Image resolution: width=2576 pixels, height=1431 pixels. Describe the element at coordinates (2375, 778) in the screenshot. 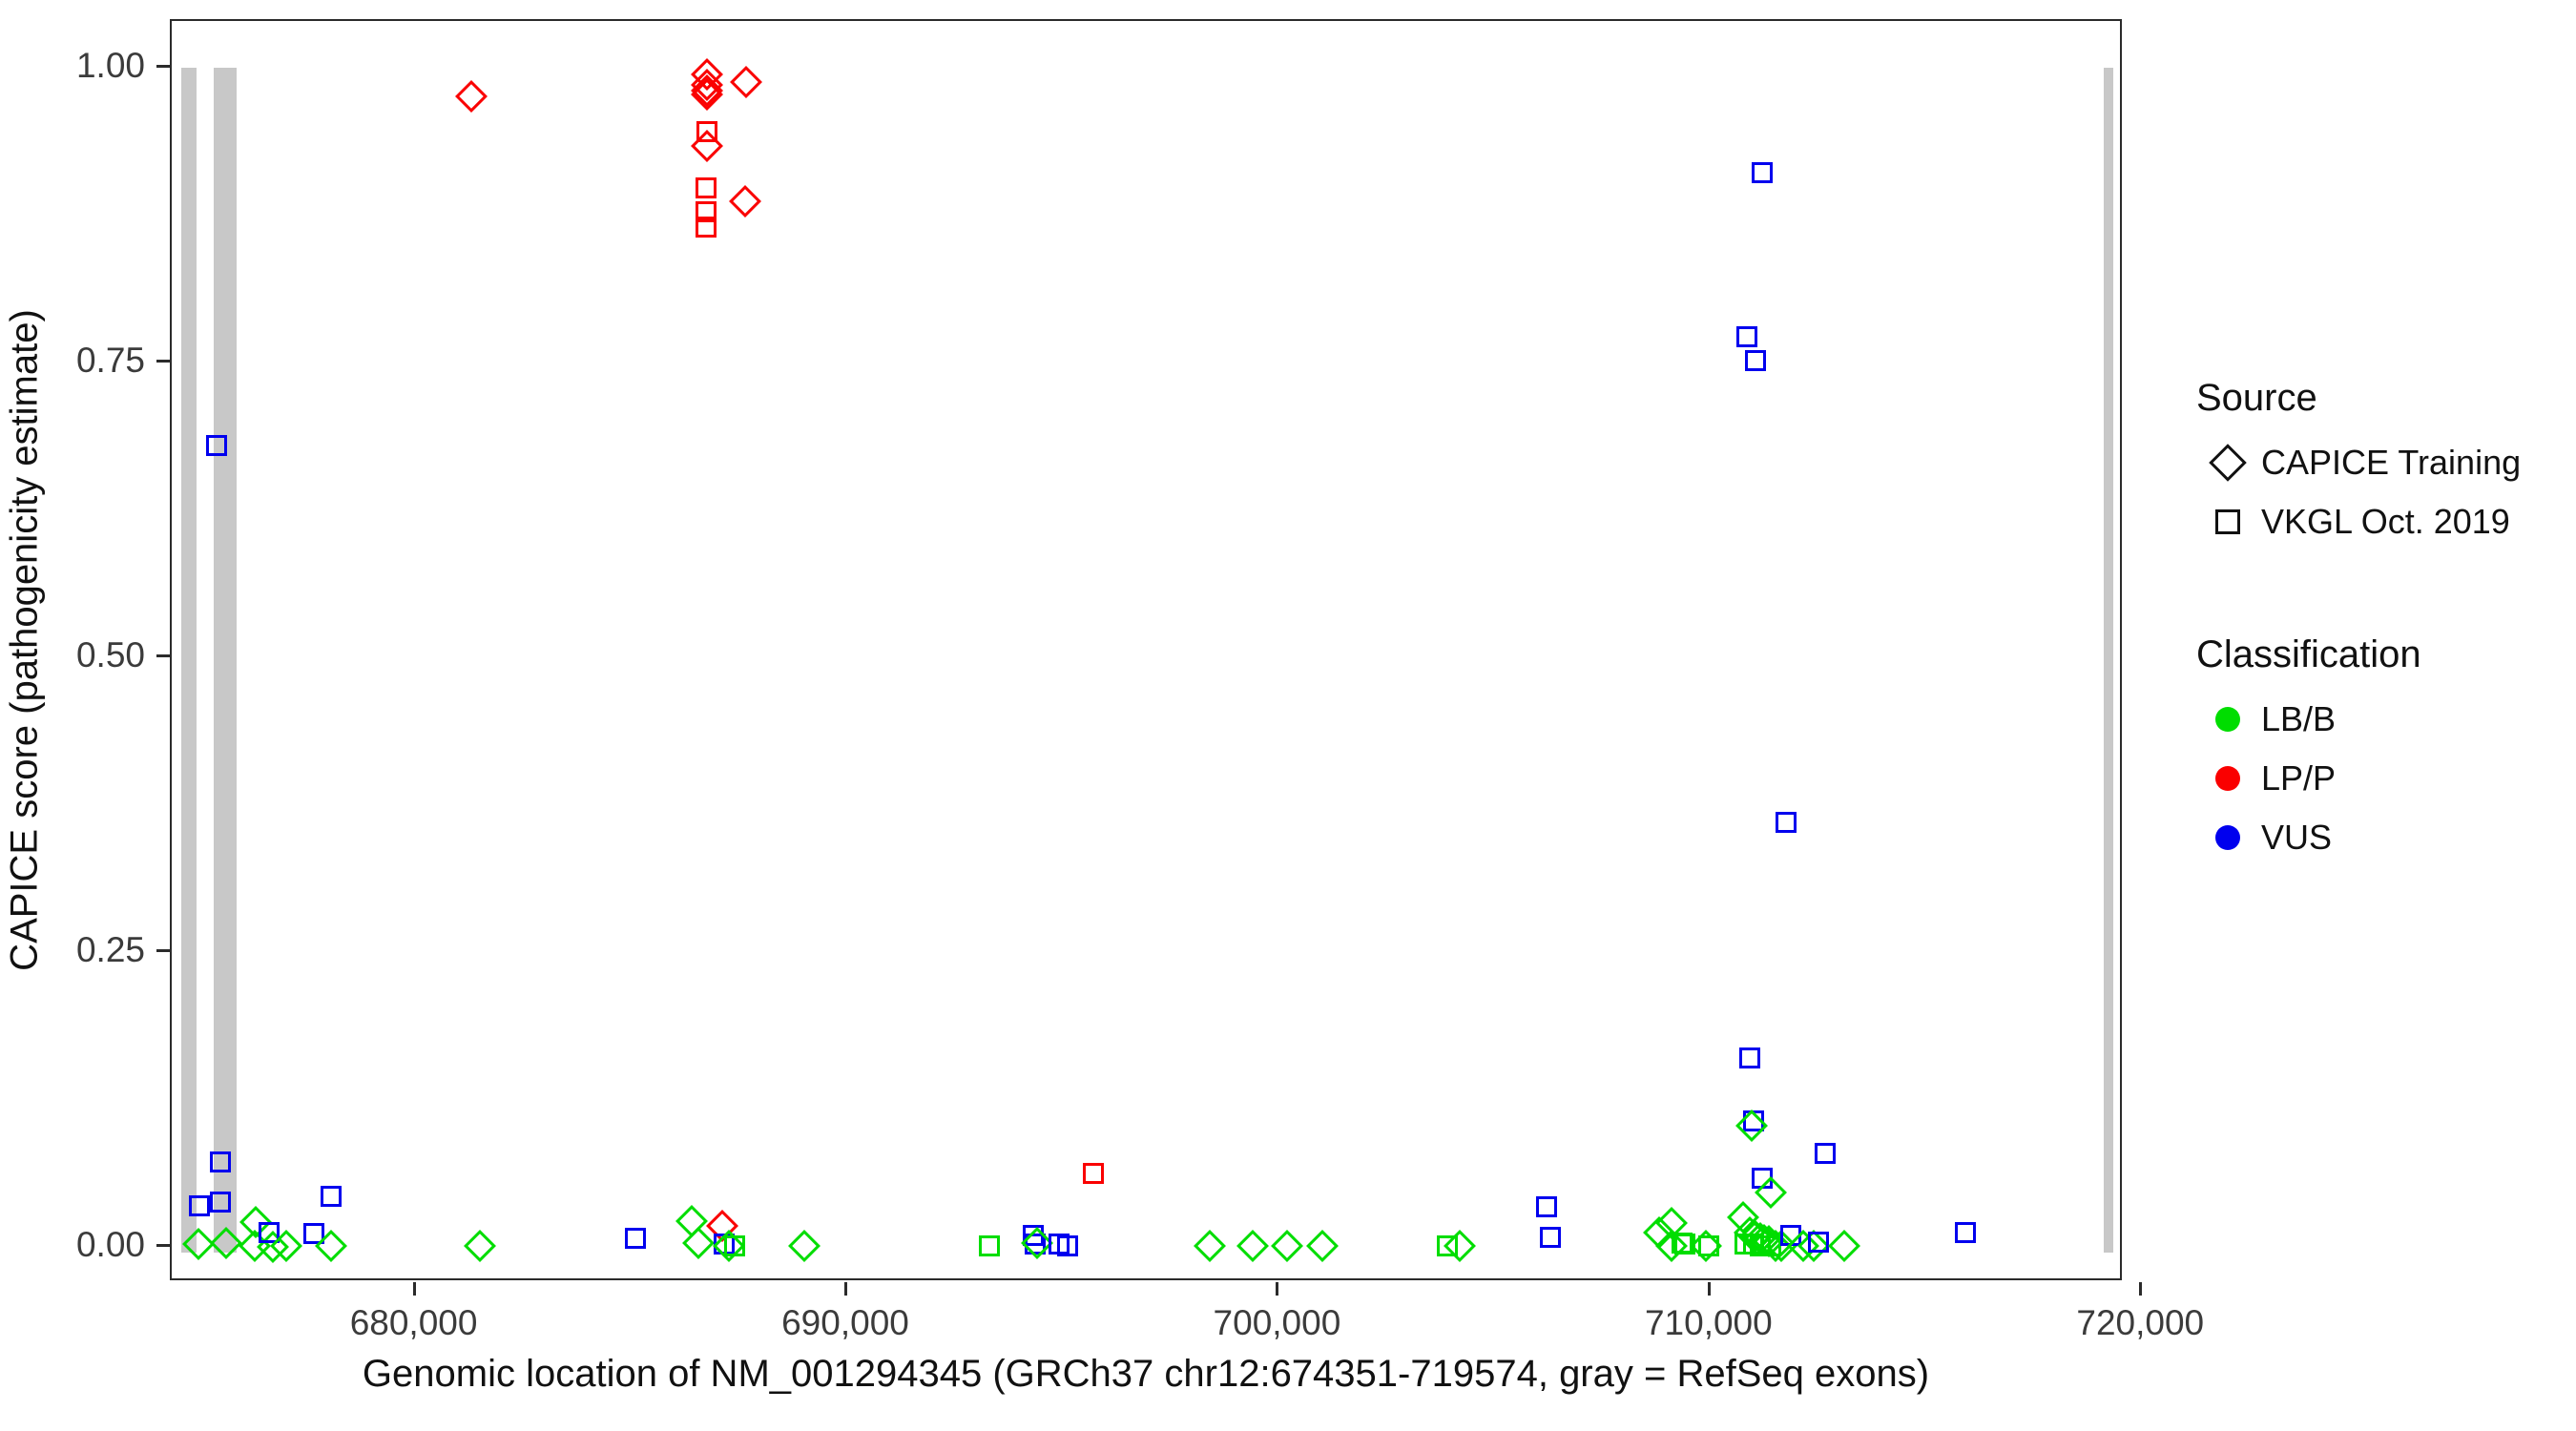

I see `legend-item-lp-p: LP/P` at that location.